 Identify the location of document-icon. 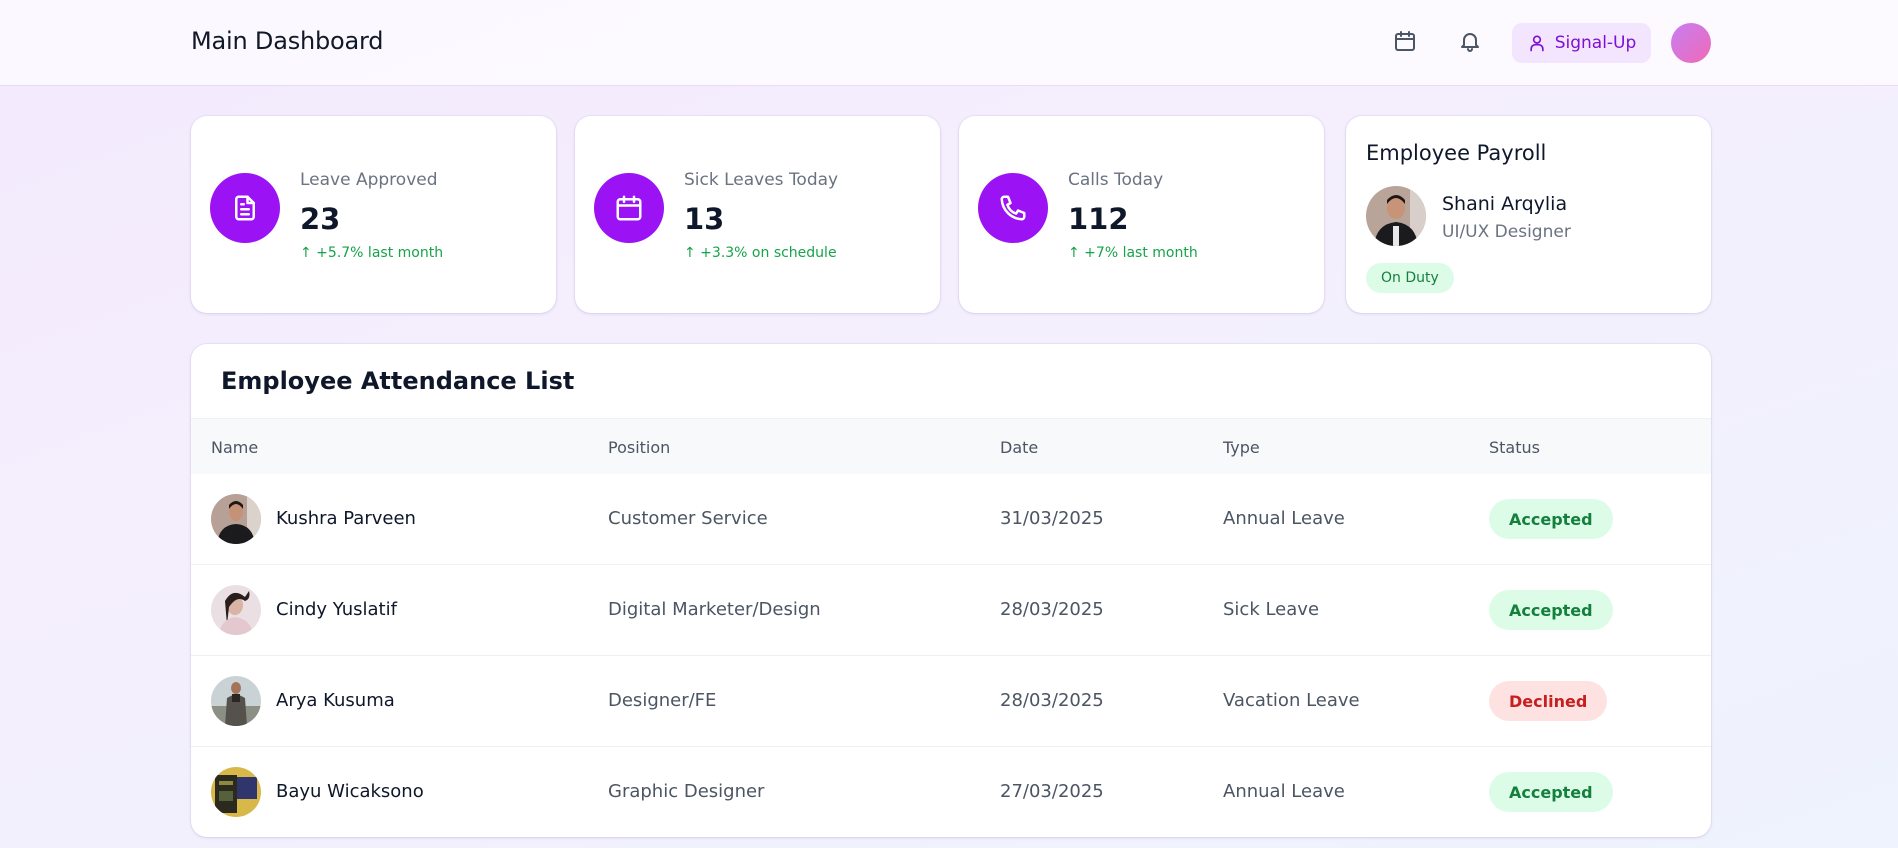
(245, 208).